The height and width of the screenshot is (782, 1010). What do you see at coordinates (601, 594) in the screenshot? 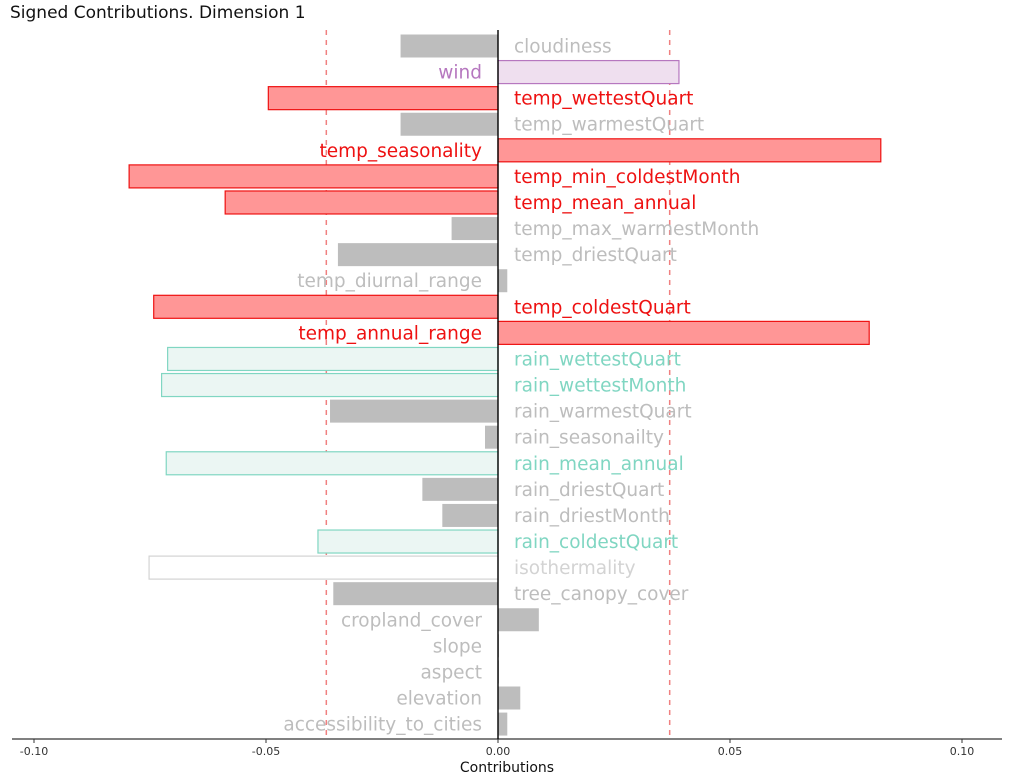
I see `label-tree-canopy-cover: tree_canopy_cover` at bounding box center [601, 594].